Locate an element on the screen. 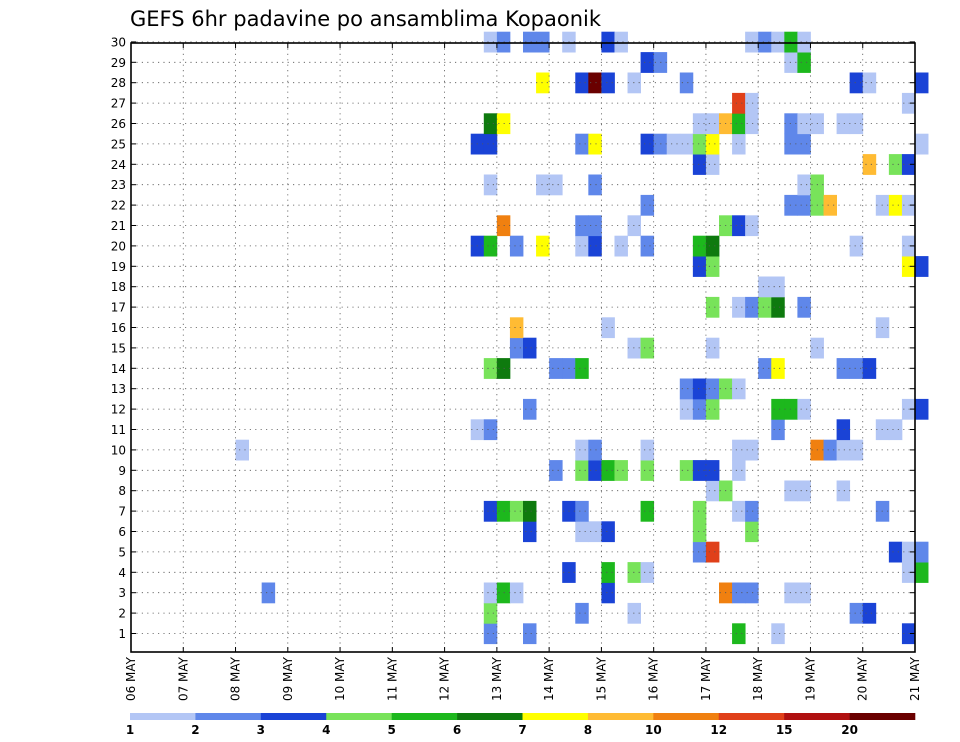  y-tick-label: 25 is located at coordinates (118, 144).